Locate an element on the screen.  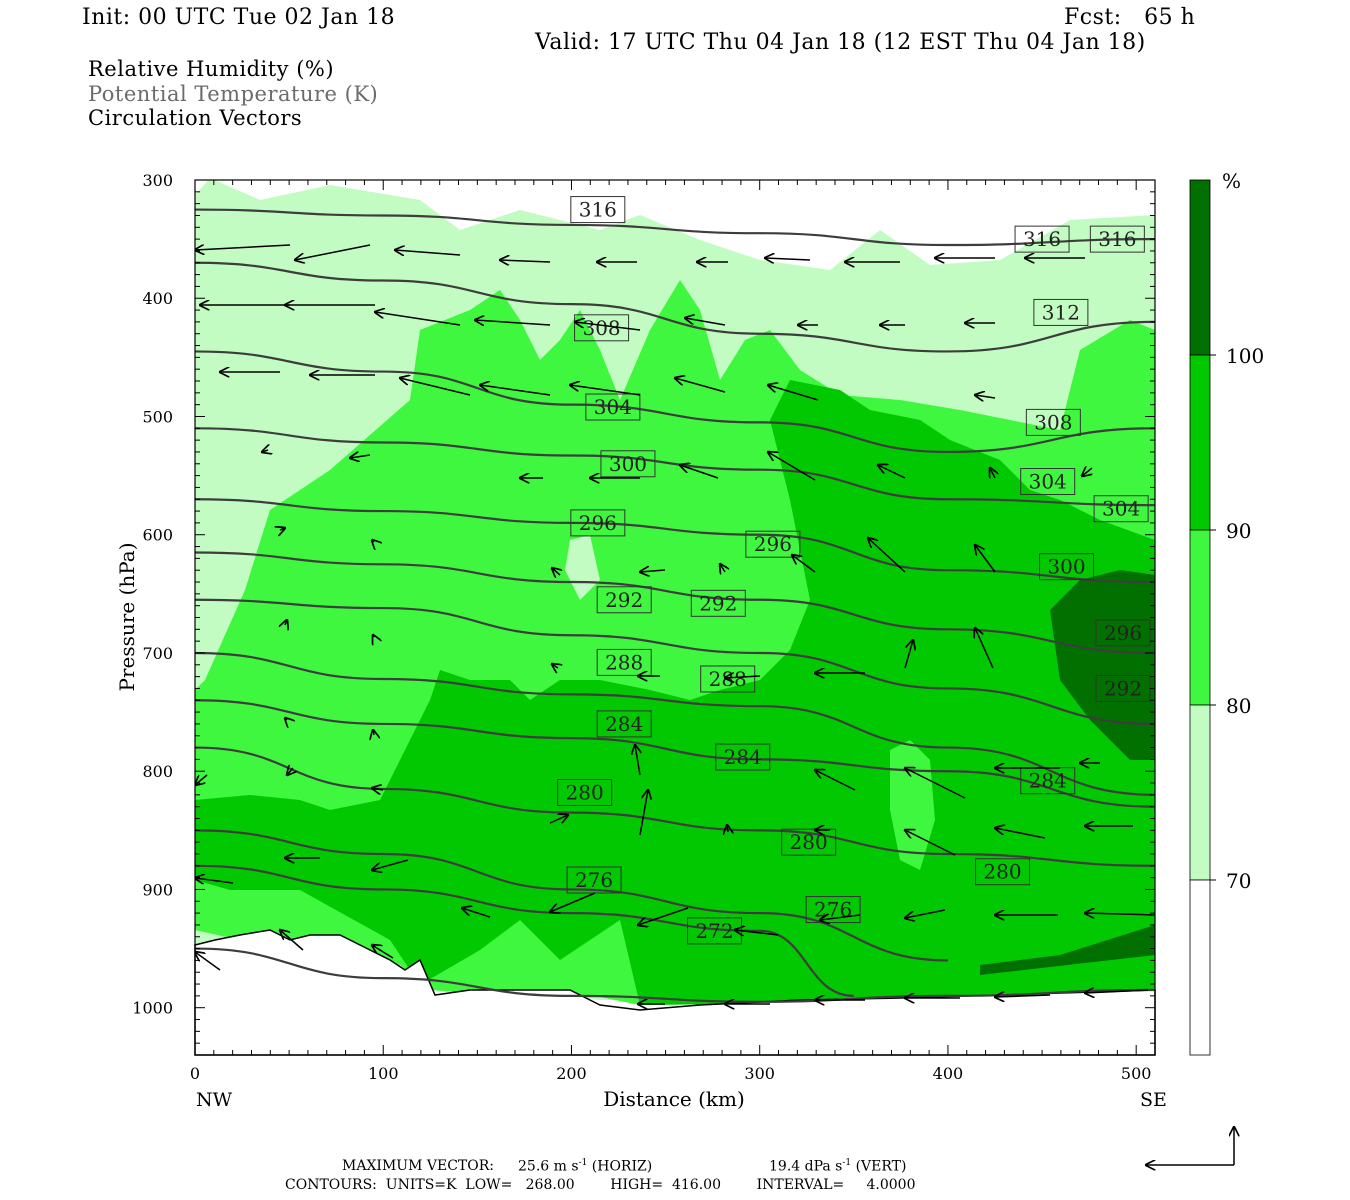
legend-vectors: Circulation Vectors is located at coordinates (195, 118).